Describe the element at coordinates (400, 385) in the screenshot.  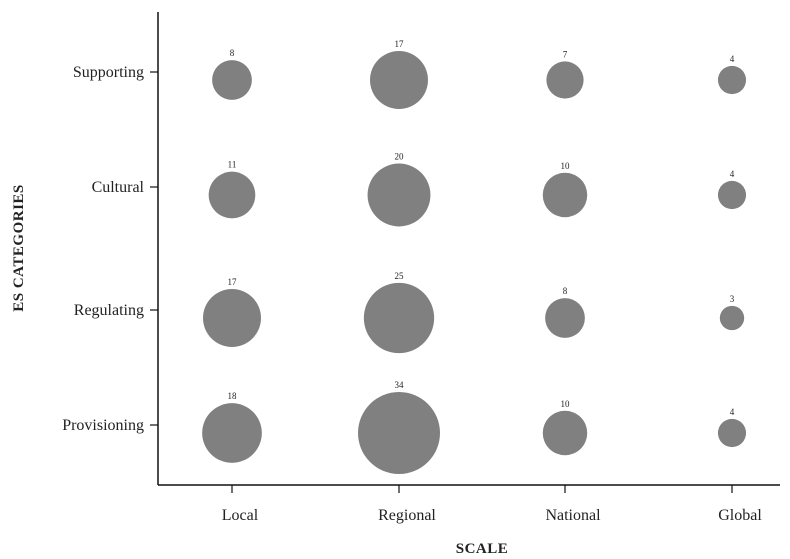
I see `bubble-value-label: 34` at that location.